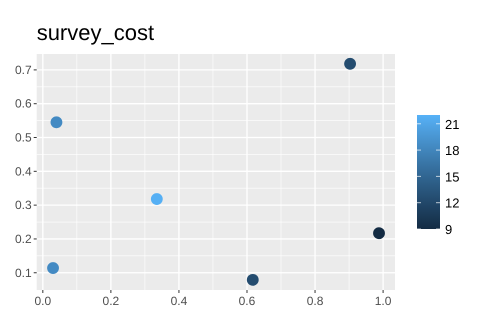 This screenshot has width=480, height=336. I want to click on y-tick-label: 0.1, so click(23, 273).